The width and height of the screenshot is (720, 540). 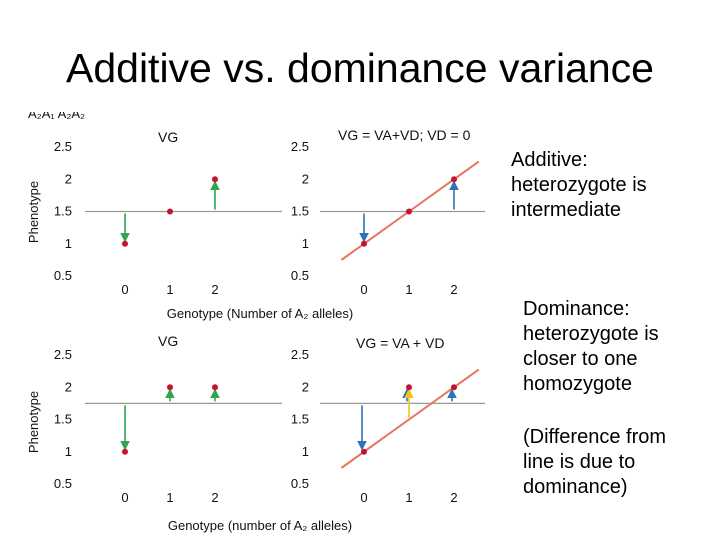 I want to click on vg-label-top: VG, so click(x=168, y=137).